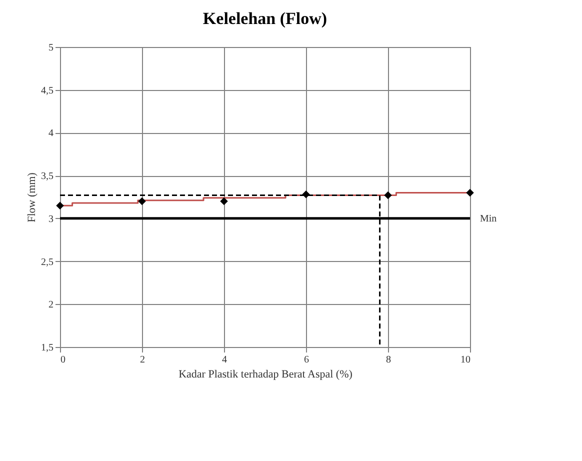 The width and height of the screenshot is (582, 461). I want to click on x-tick-label: 8, so click(388, 360).